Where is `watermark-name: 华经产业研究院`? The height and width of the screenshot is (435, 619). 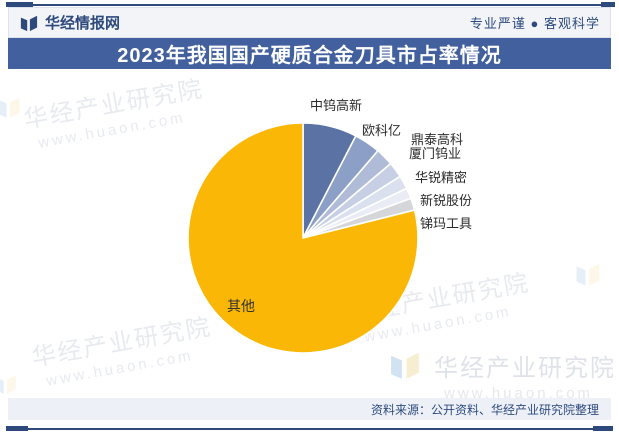
watermark-name: 华经产业研究院 is located at coordinates (525, 368).